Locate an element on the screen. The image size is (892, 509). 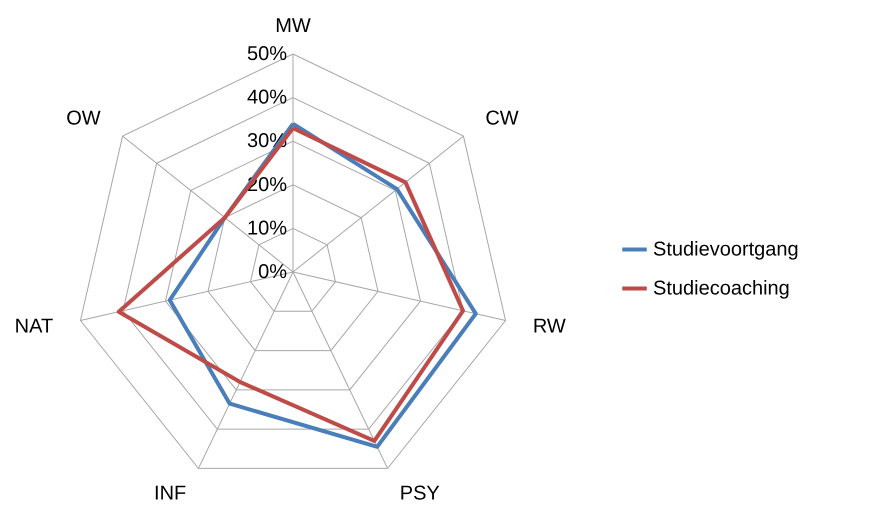
spoke-label: RW is located at coordinates (549, 327).